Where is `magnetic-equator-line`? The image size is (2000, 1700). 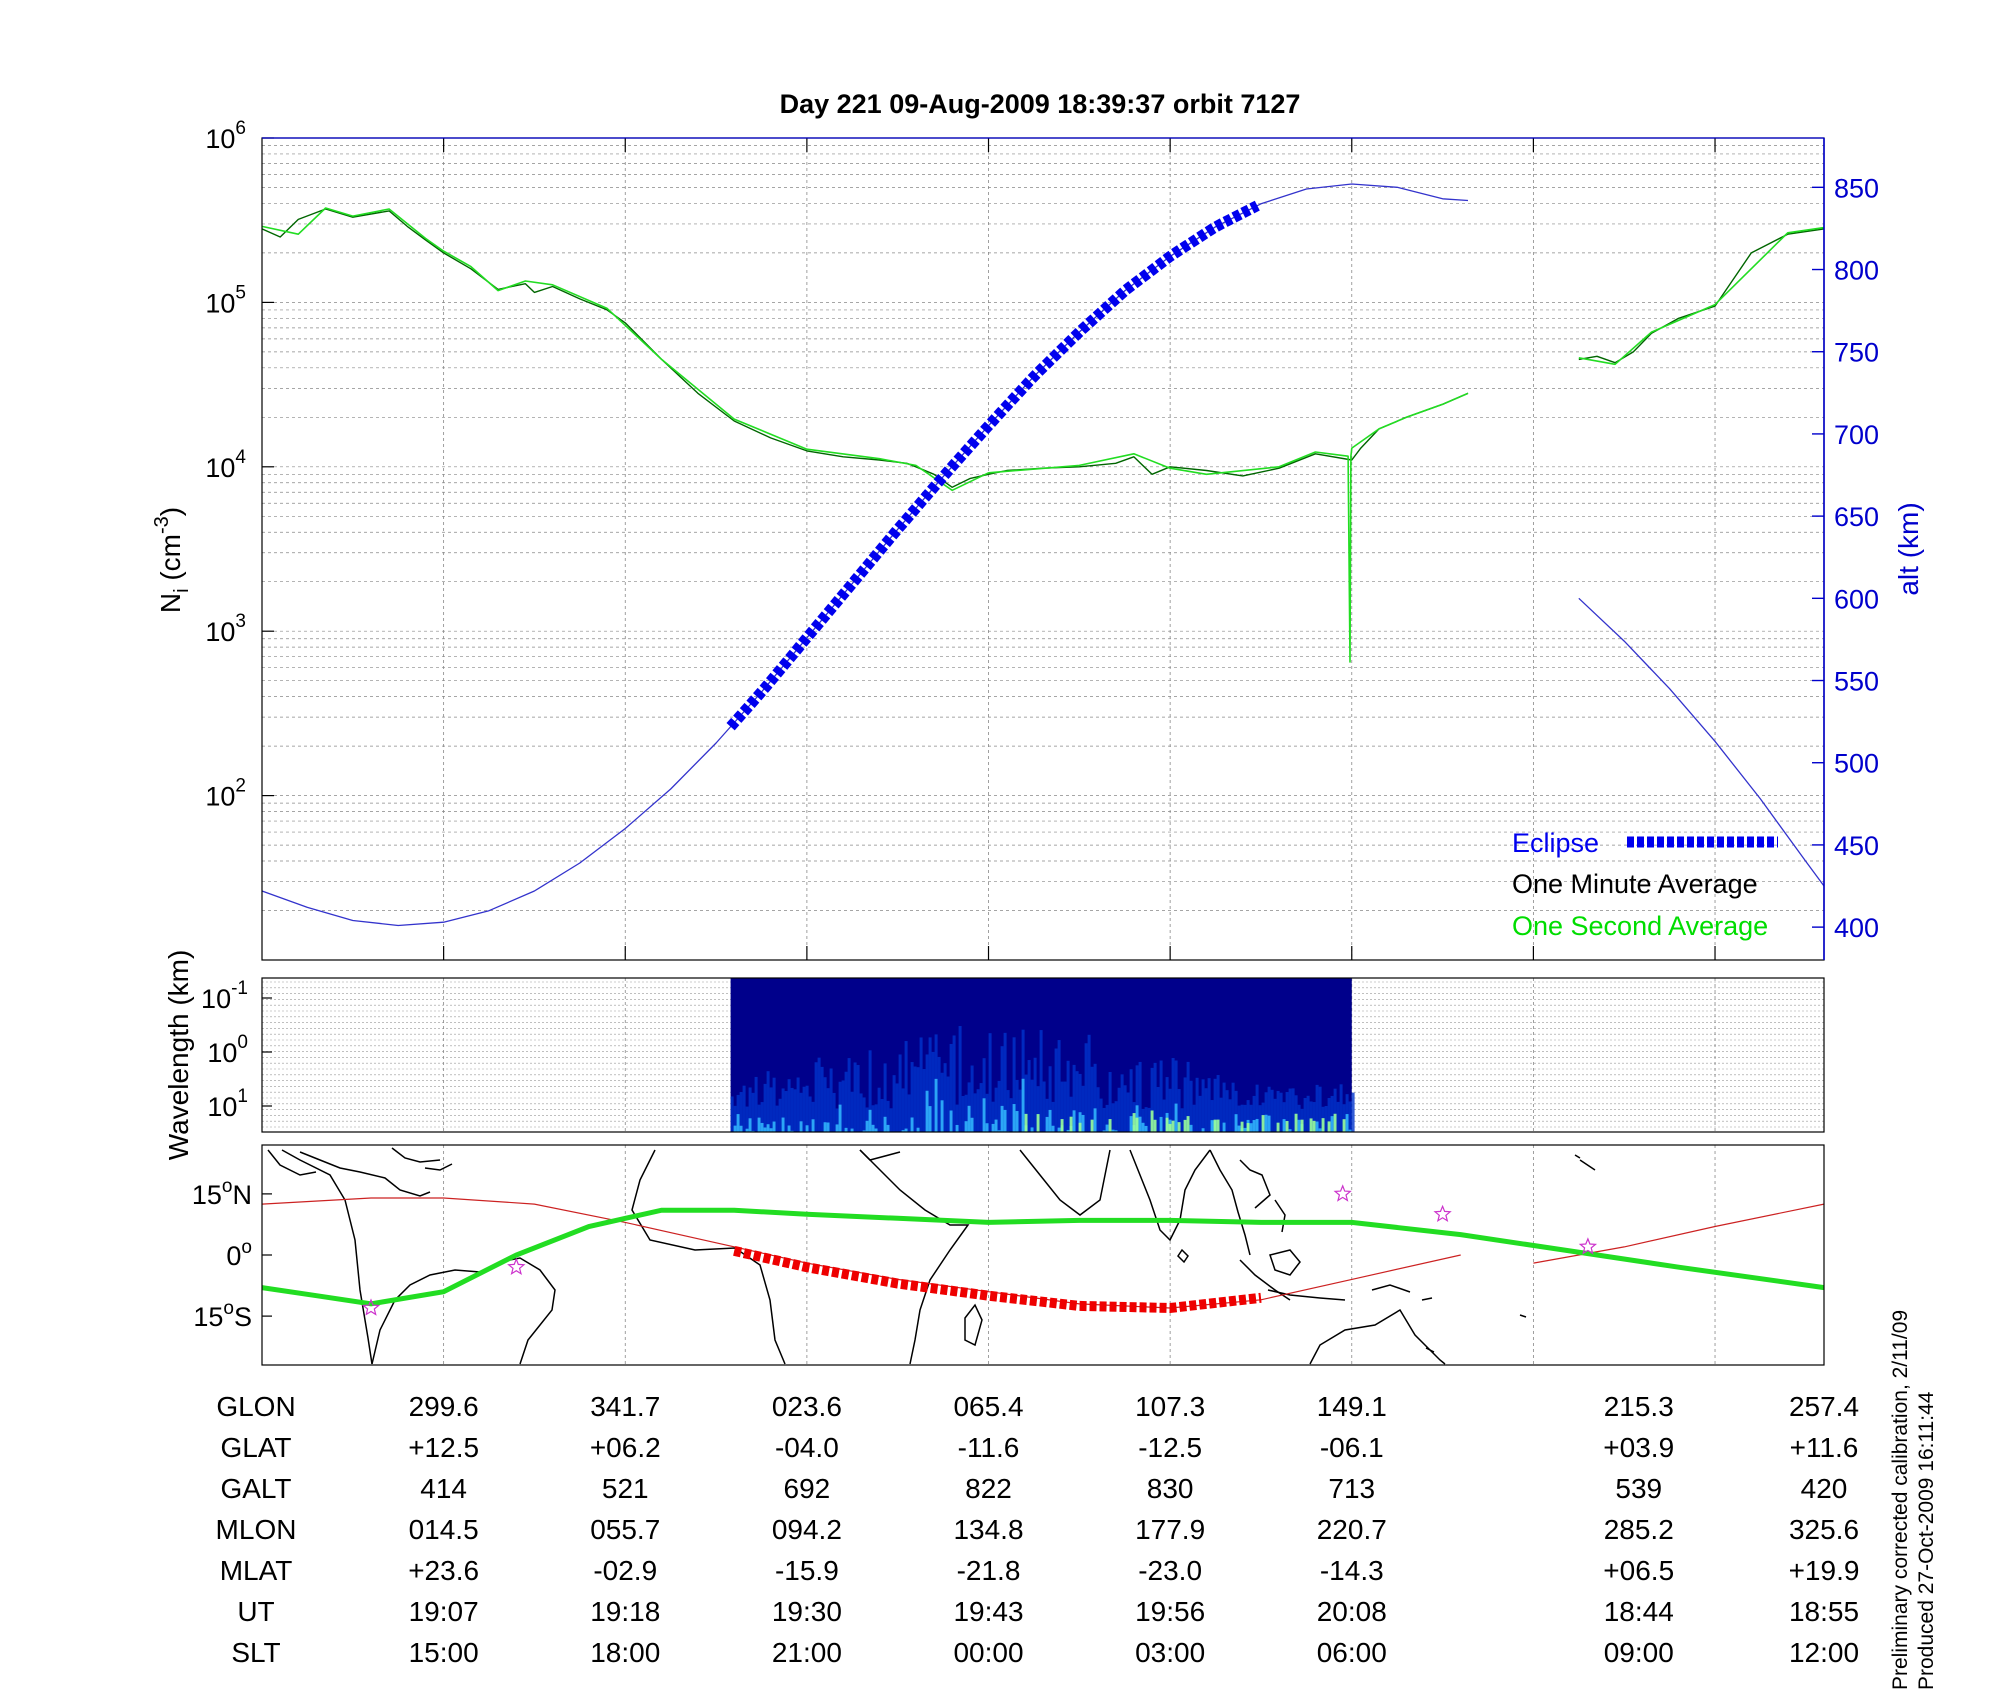 magnetic-equator-line is located at coordinates (1043, 1257).